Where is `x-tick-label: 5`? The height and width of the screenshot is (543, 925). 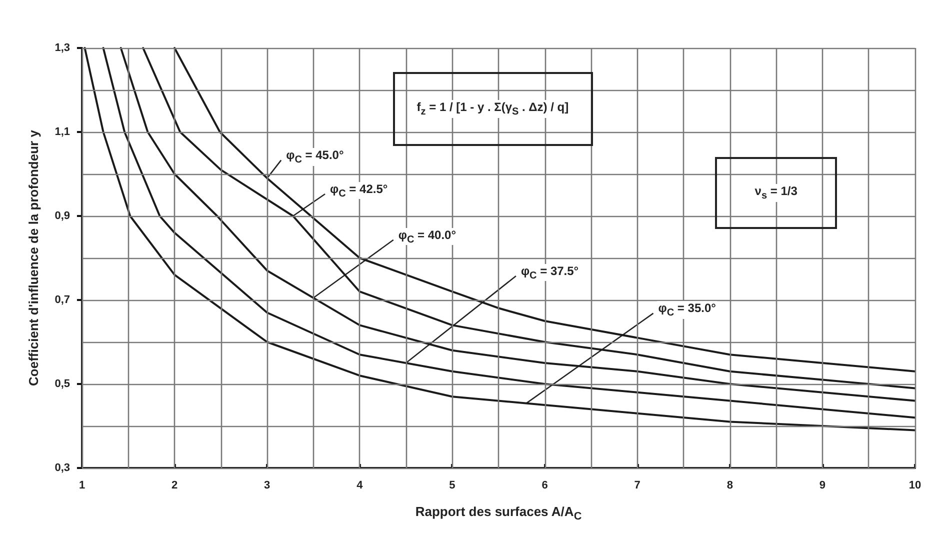
x-tick-label: 5 is located at coordinates (452, 486).